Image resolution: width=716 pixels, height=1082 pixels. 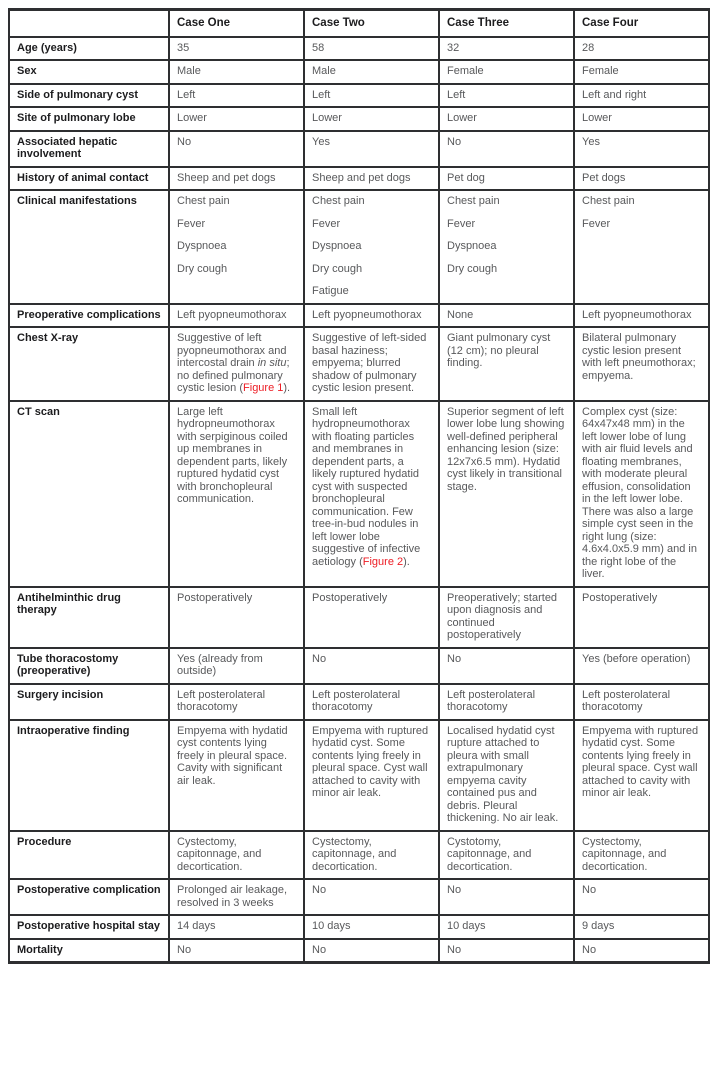 I want to click on figure-reference-link: Figure 1, so click(x=263, y=388).